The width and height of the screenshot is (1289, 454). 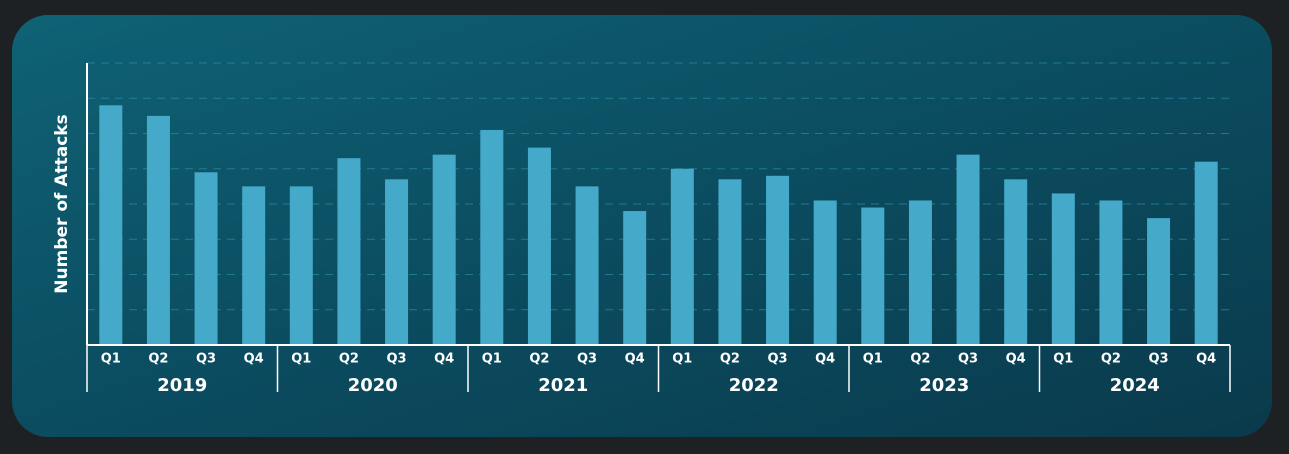 What do you see at coordinates (1135, 385) in the screenshot?
I see `group-label: 2024` at bounding box center [1135, 385].